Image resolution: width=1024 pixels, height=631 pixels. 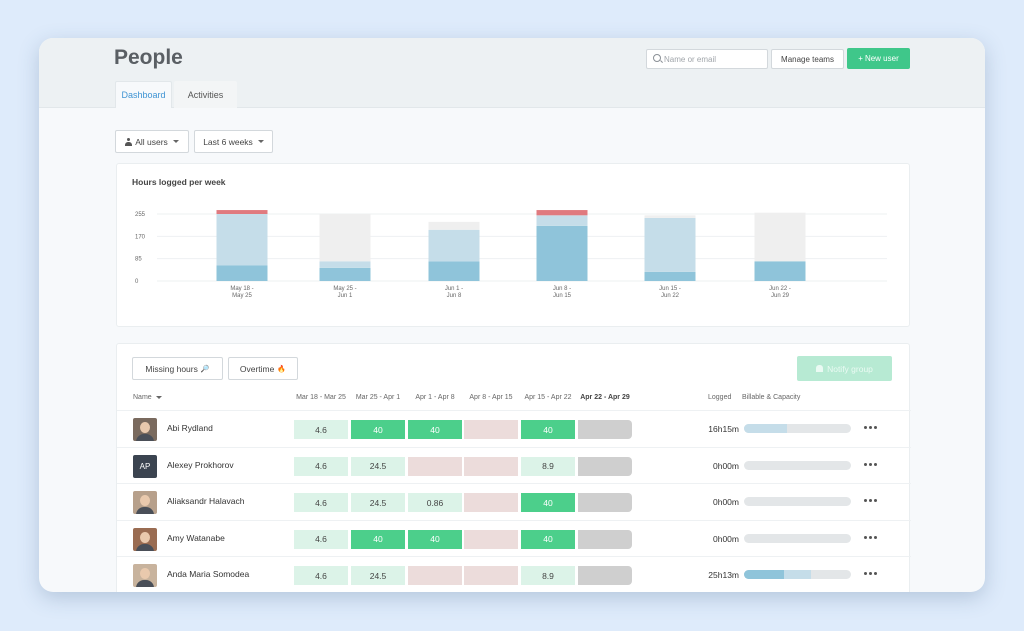 What do you see at coordinates (200, 464) in the screenshot?
I see `user-name: Alexey Prokhorov` at bounding box center [200, 464].